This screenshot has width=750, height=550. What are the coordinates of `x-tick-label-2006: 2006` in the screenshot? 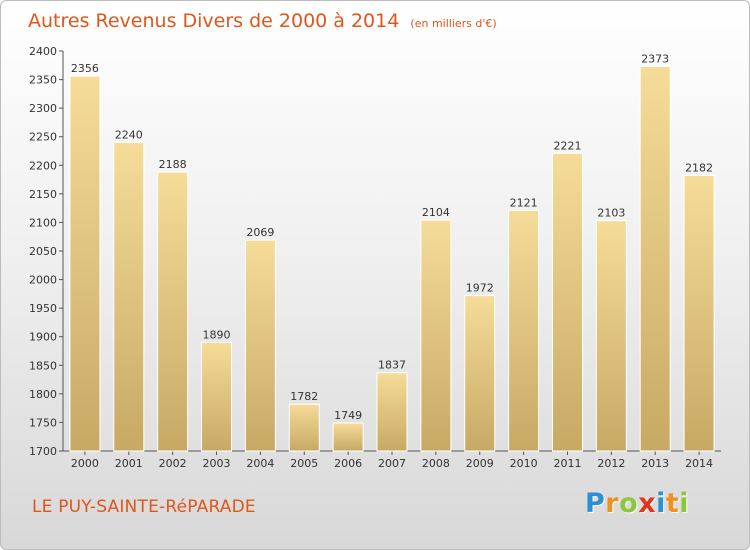 It's located at (348, 463).